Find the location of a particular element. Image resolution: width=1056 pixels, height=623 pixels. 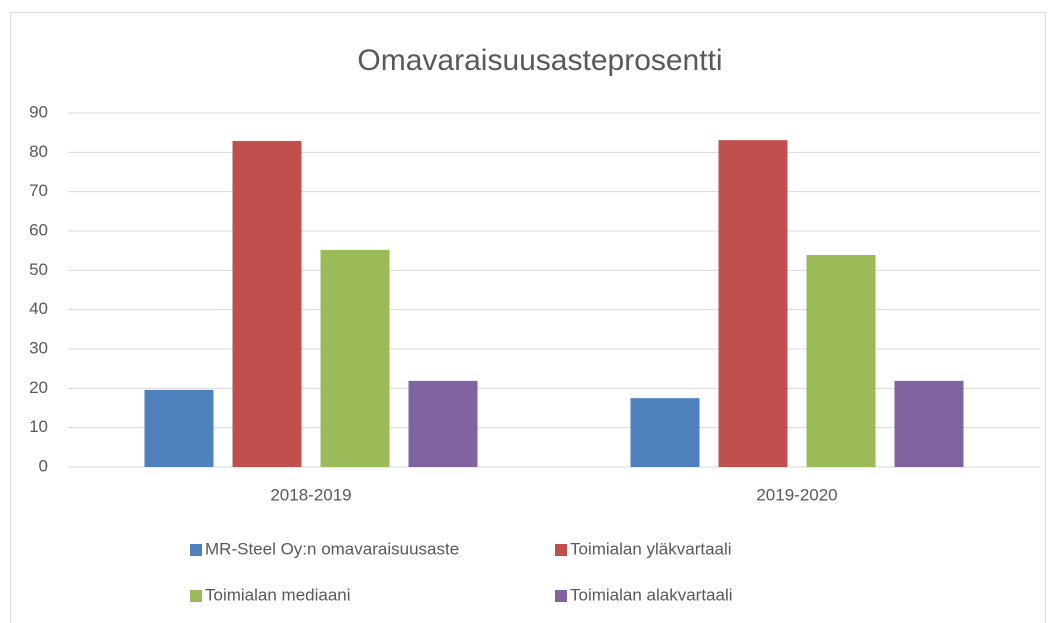

y-tick-label: 0 is located at coordinates (43, 465).